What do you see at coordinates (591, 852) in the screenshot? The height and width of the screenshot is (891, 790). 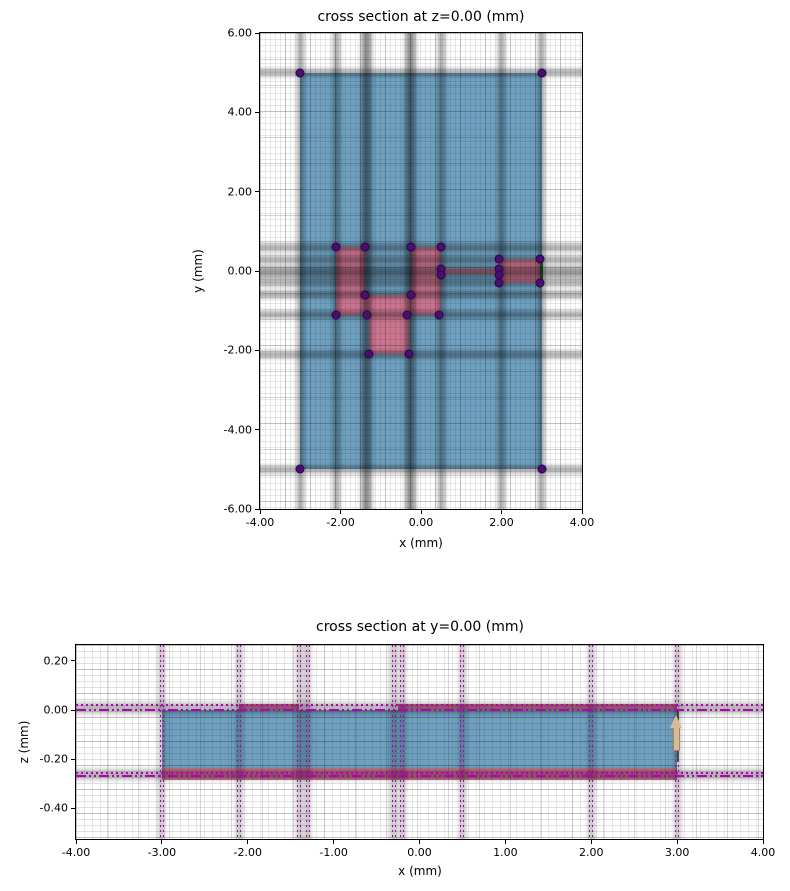 I see `x-axis-tick-label: 2.00` at bounding box center [591, 852].